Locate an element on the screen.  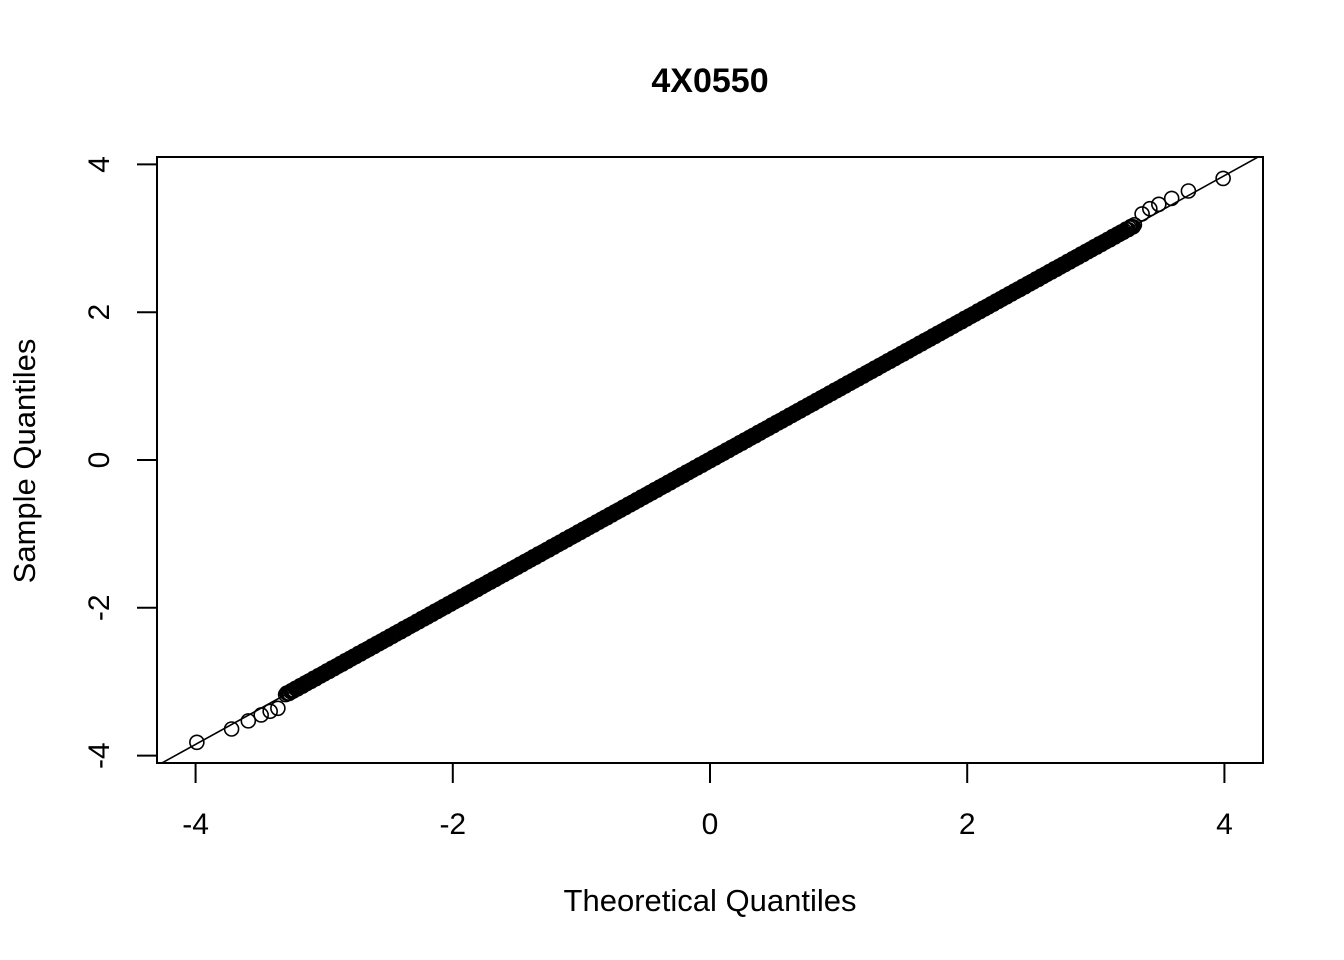
y-tick-label: 4 is located at coordinates (99, 164).